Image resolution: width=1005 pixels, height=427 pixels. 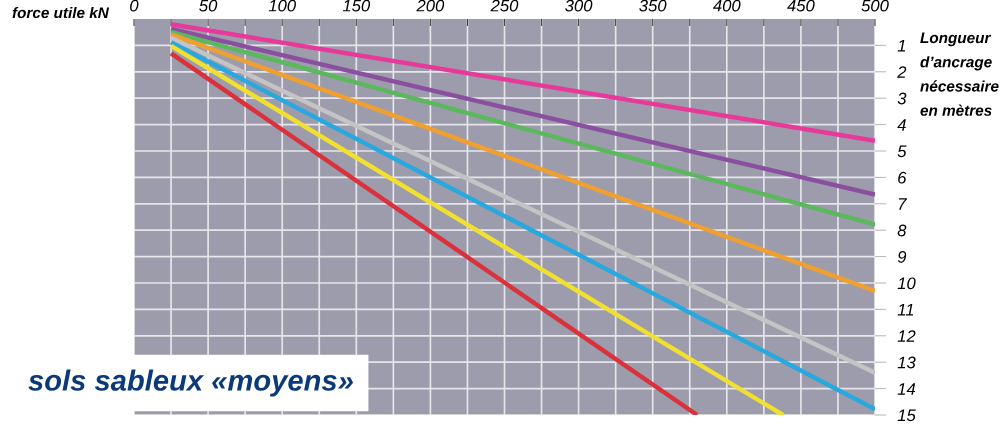 I want to click on x-tick-label: 200, so click(x=430, y=6).